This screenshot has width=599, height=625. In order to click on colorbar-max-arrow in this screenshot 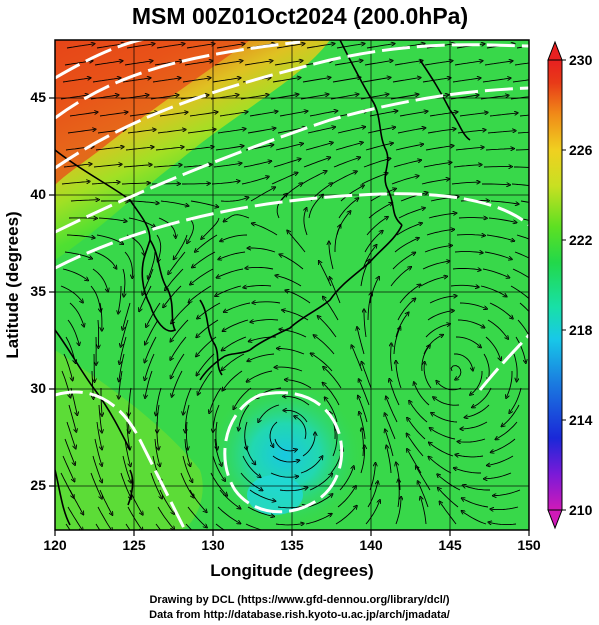, I will do `click(555, 50)`.